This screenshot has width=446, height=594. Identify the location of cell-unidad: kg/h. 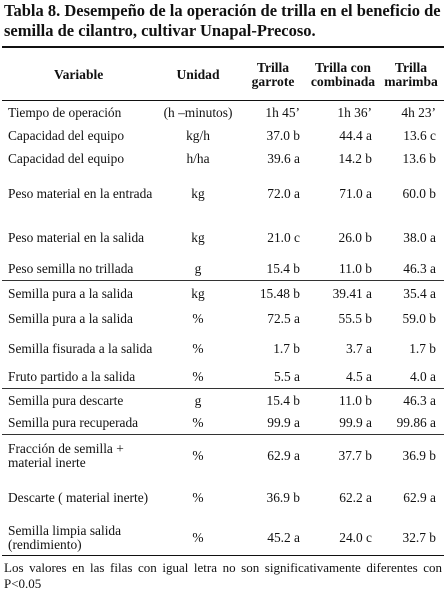
(198, 135).